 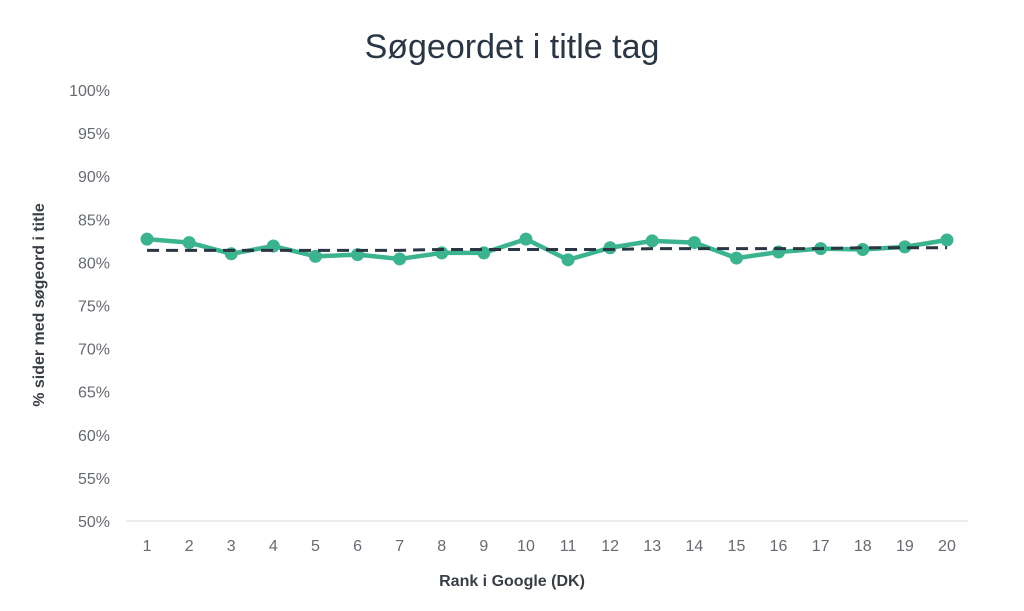 I want to click on y-tick-label: 85%, so click(x=94, y=220).